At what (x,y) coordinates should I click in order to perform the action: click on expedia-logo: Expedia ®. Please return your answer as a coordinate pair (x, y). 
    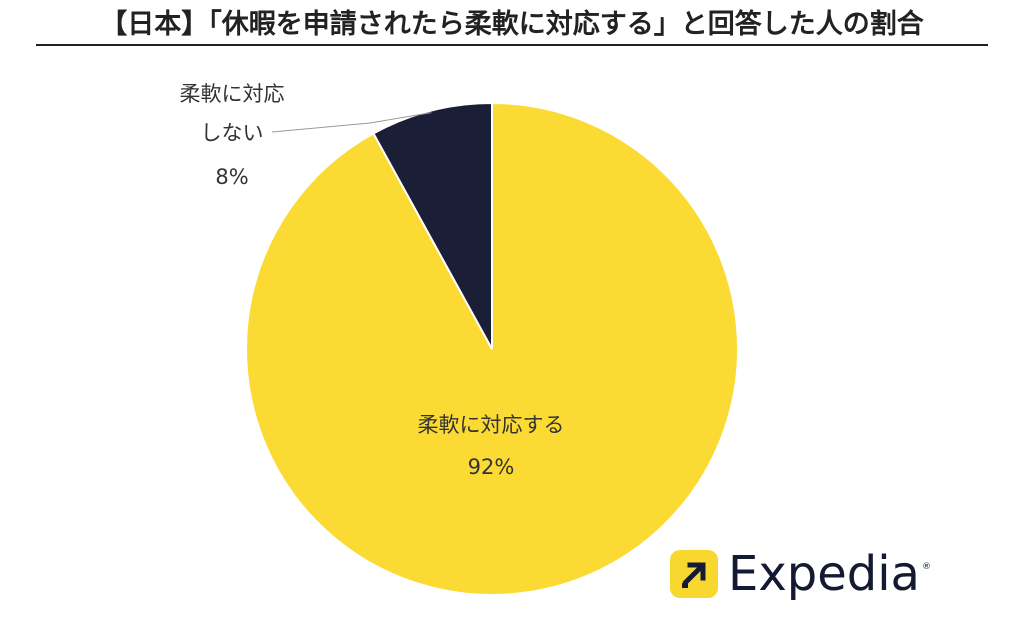
    Looking at the image, I should click on (800, 574).